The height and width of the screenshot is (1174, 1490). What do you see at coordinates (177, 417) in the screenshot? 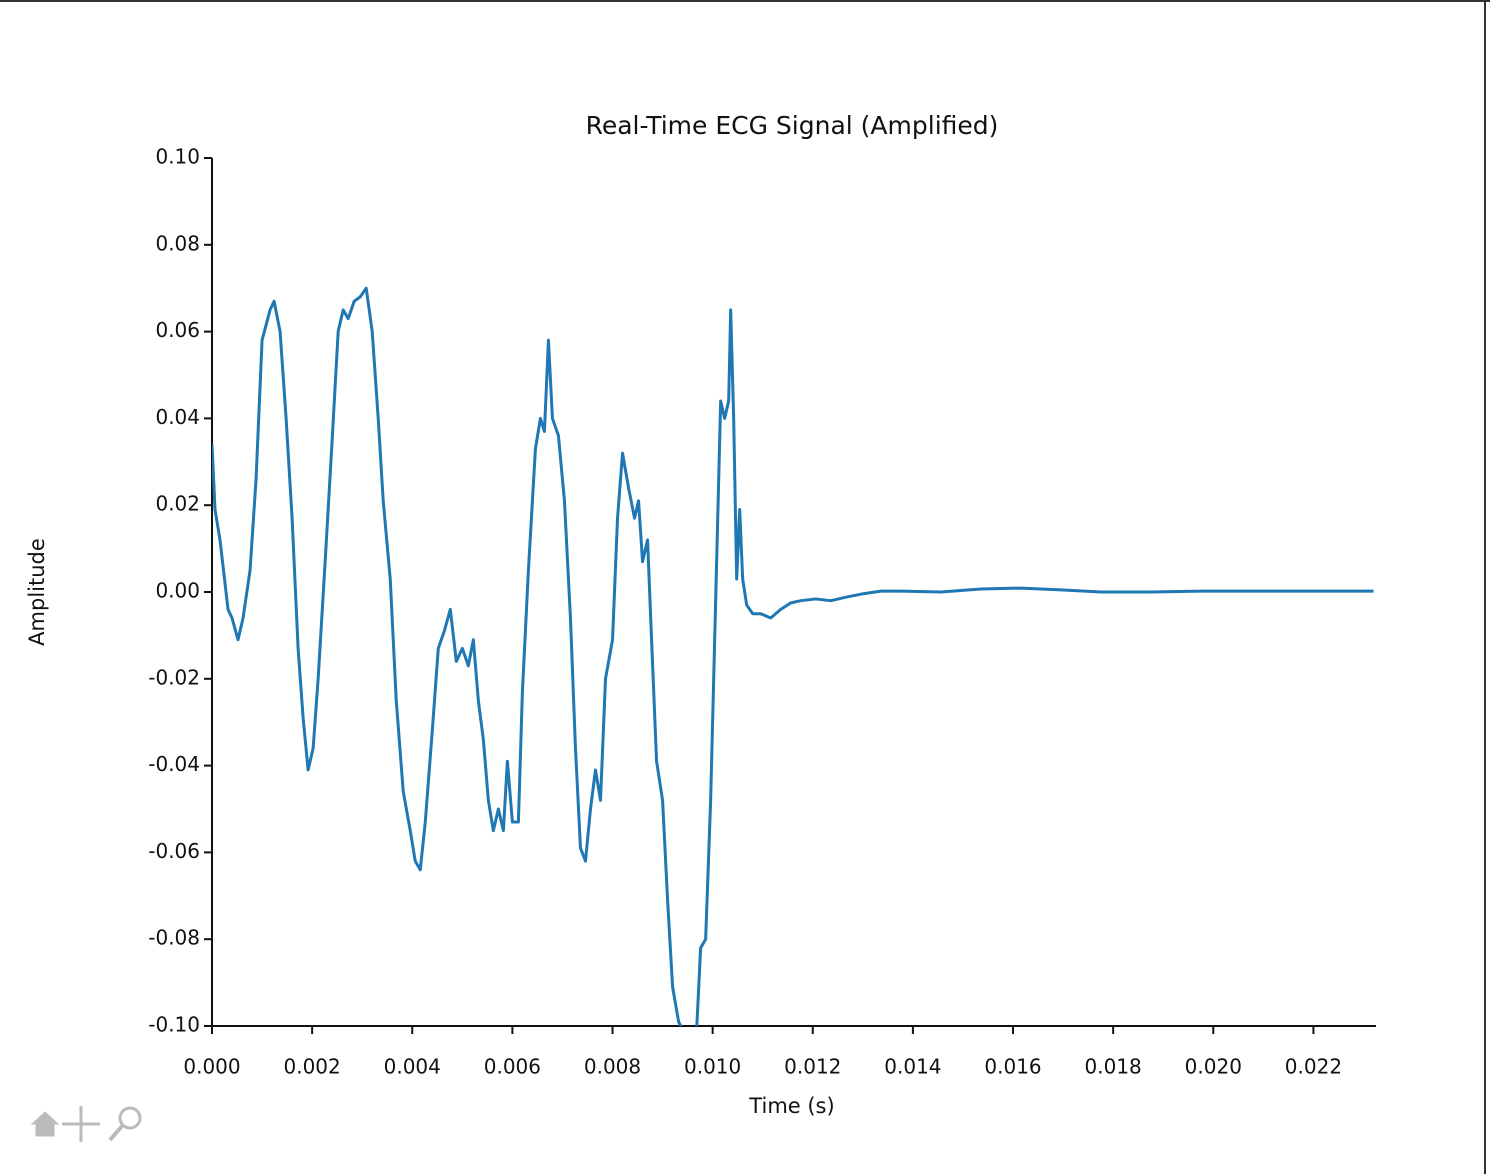
I see `y-tick-label: 0.04` at bounding box center [177, 417].